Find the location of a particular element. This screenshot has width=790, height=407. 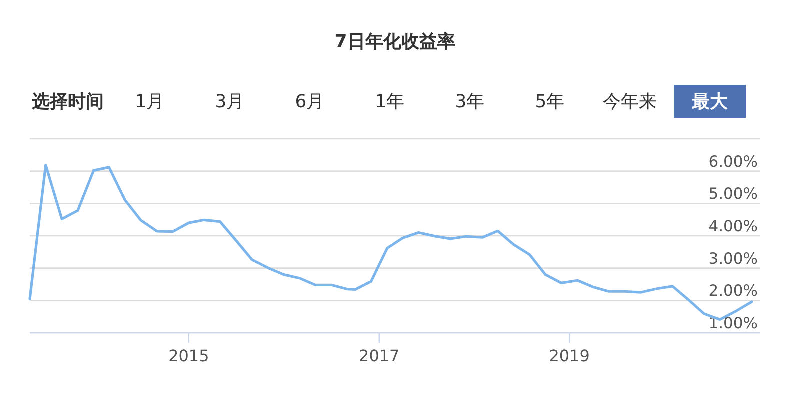

y-tick-label: 1.00% is located at coordinates (733, 323).